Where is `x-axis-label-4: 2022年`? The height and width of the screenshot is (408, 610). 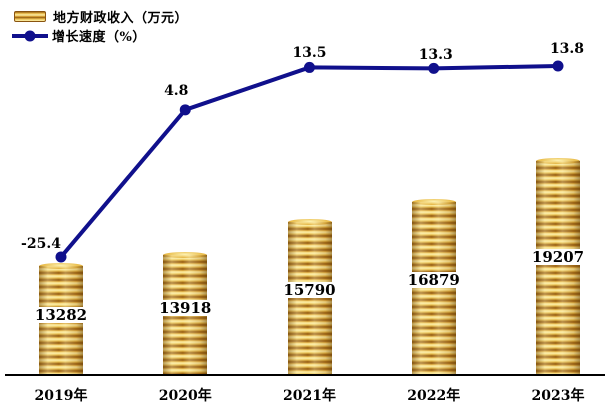 x-axis-label-4: 2022年 is located at coordinates (434, 396).